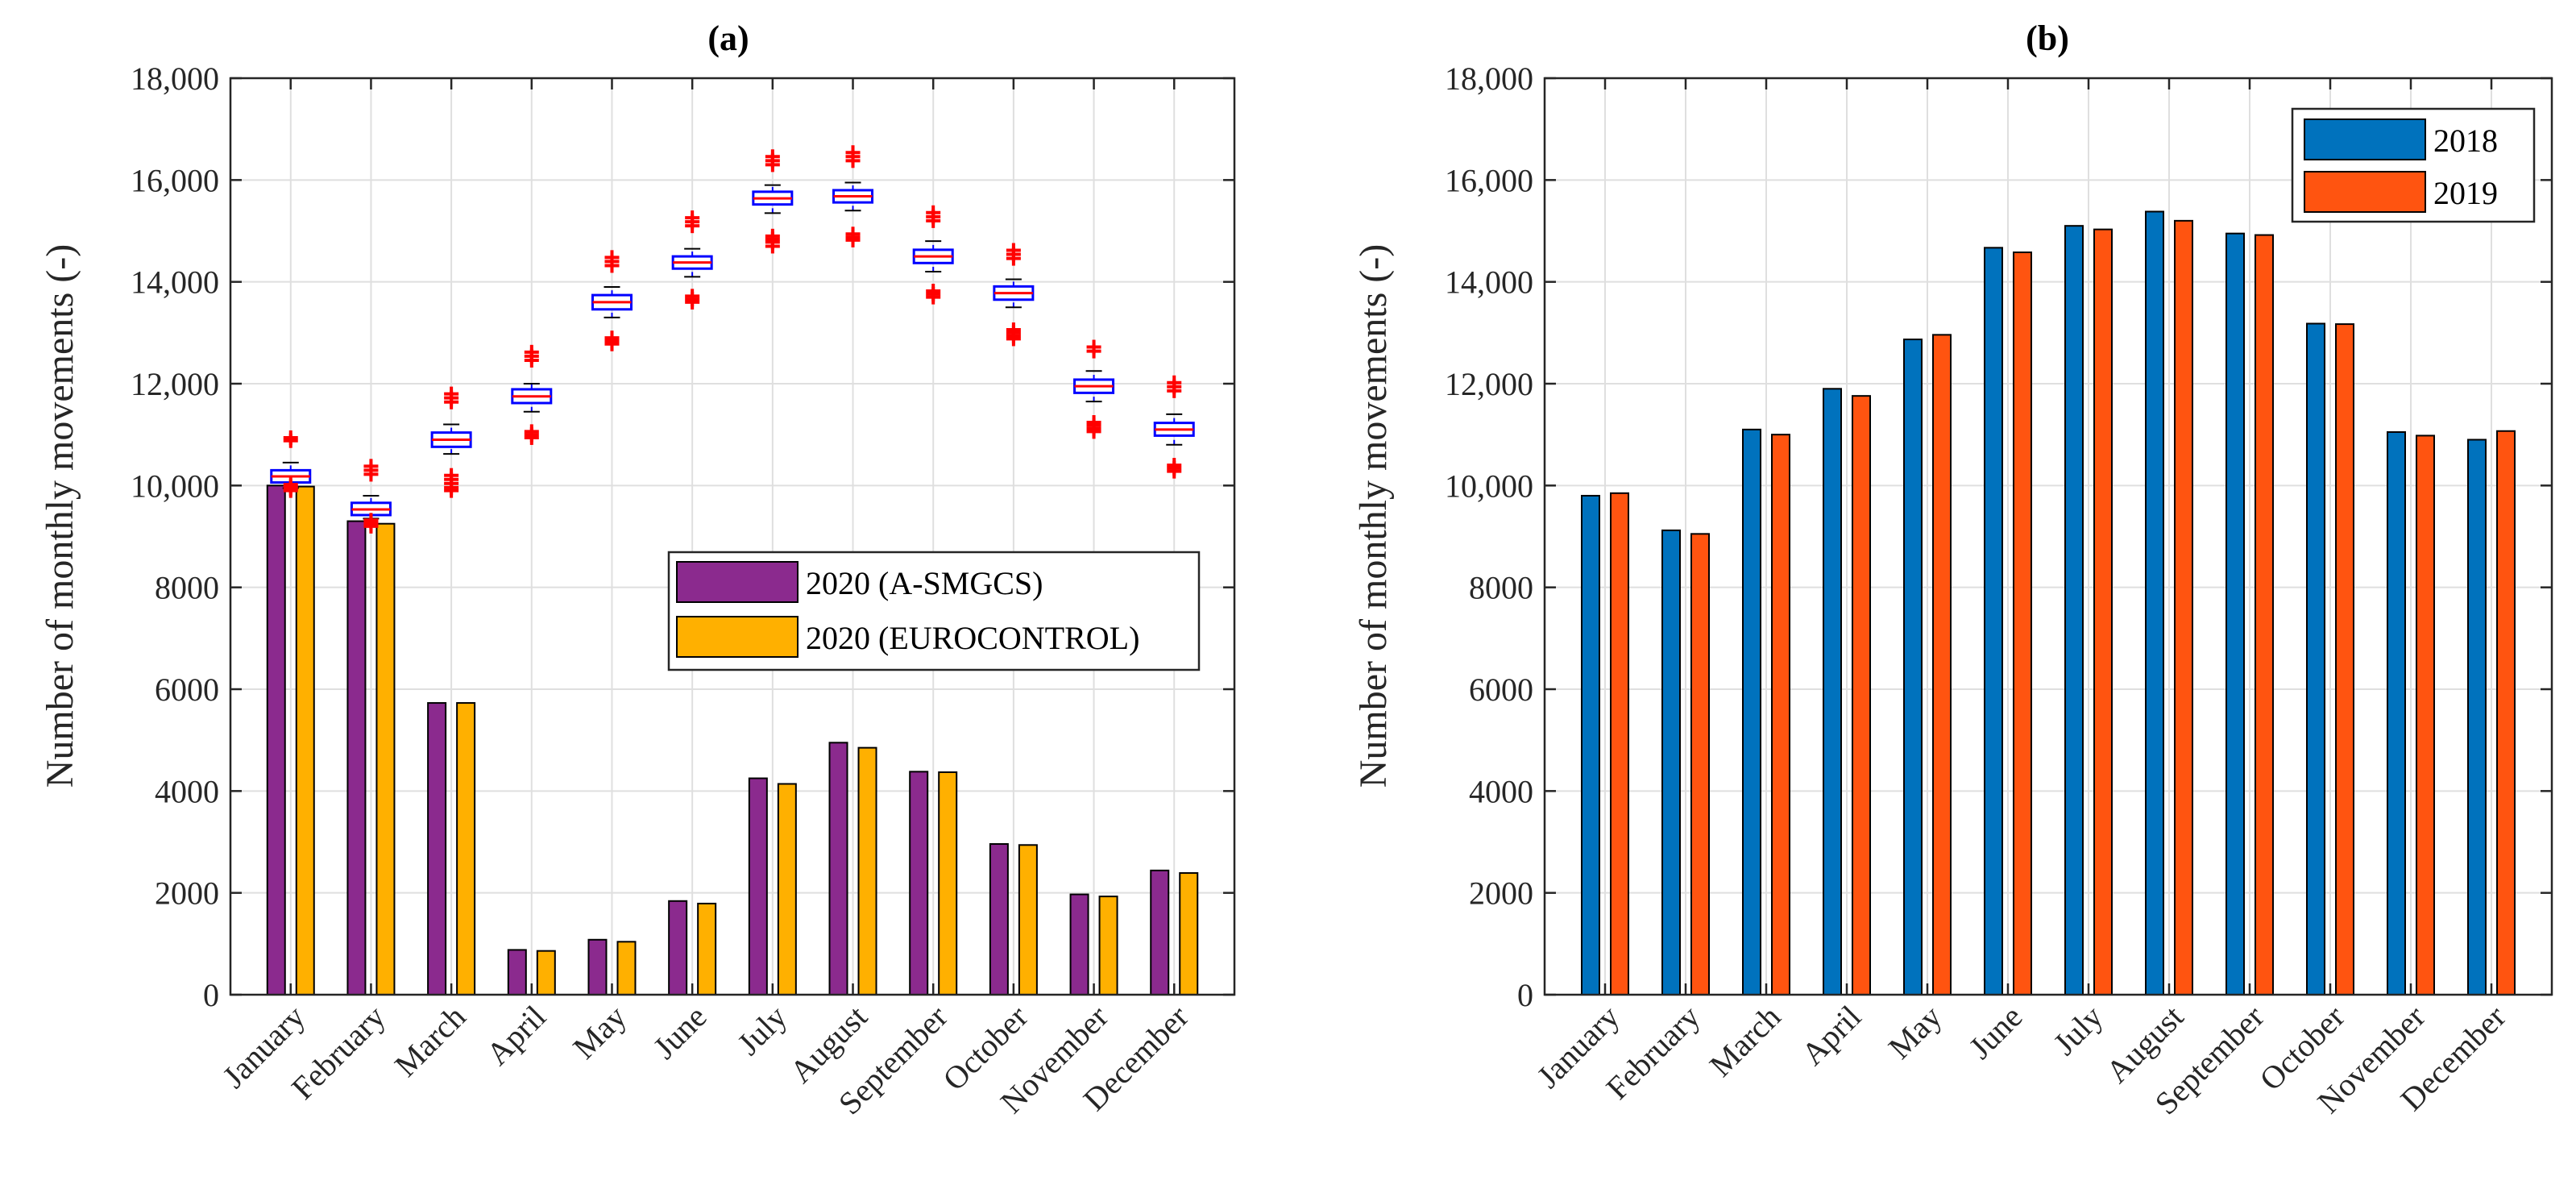  I want to click on bar-2019-june, so click(2022, 623).